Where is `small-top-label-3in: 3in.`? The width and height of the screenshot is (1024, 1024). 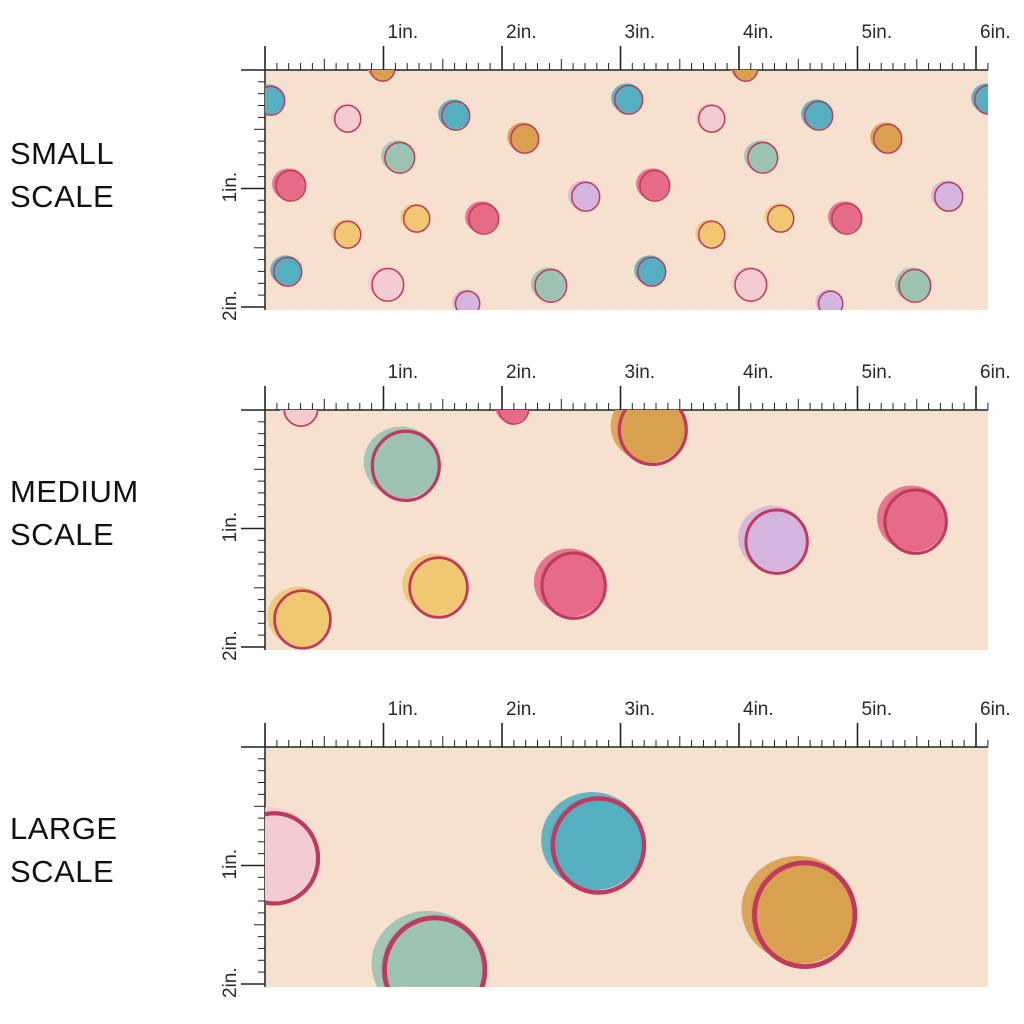
small-top-label-3in: 3in. is located at coordinates (640, 32).